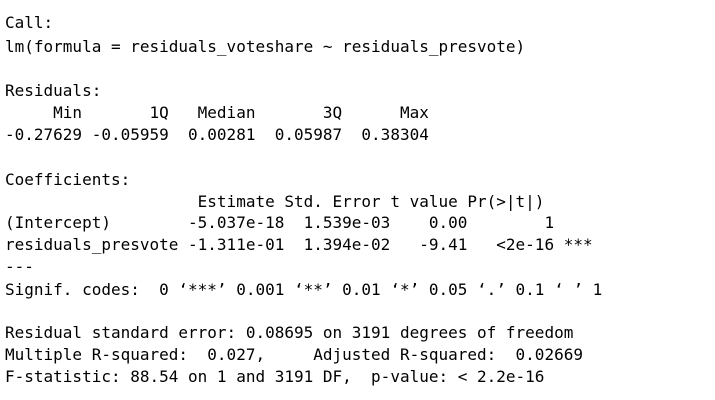  Describe the element at coordinates (299, 222) in the screenshot. I see `coefficients-row-intercept: (Intercept) -5.037e-18 1.539e-03 0.00 1` at that location.